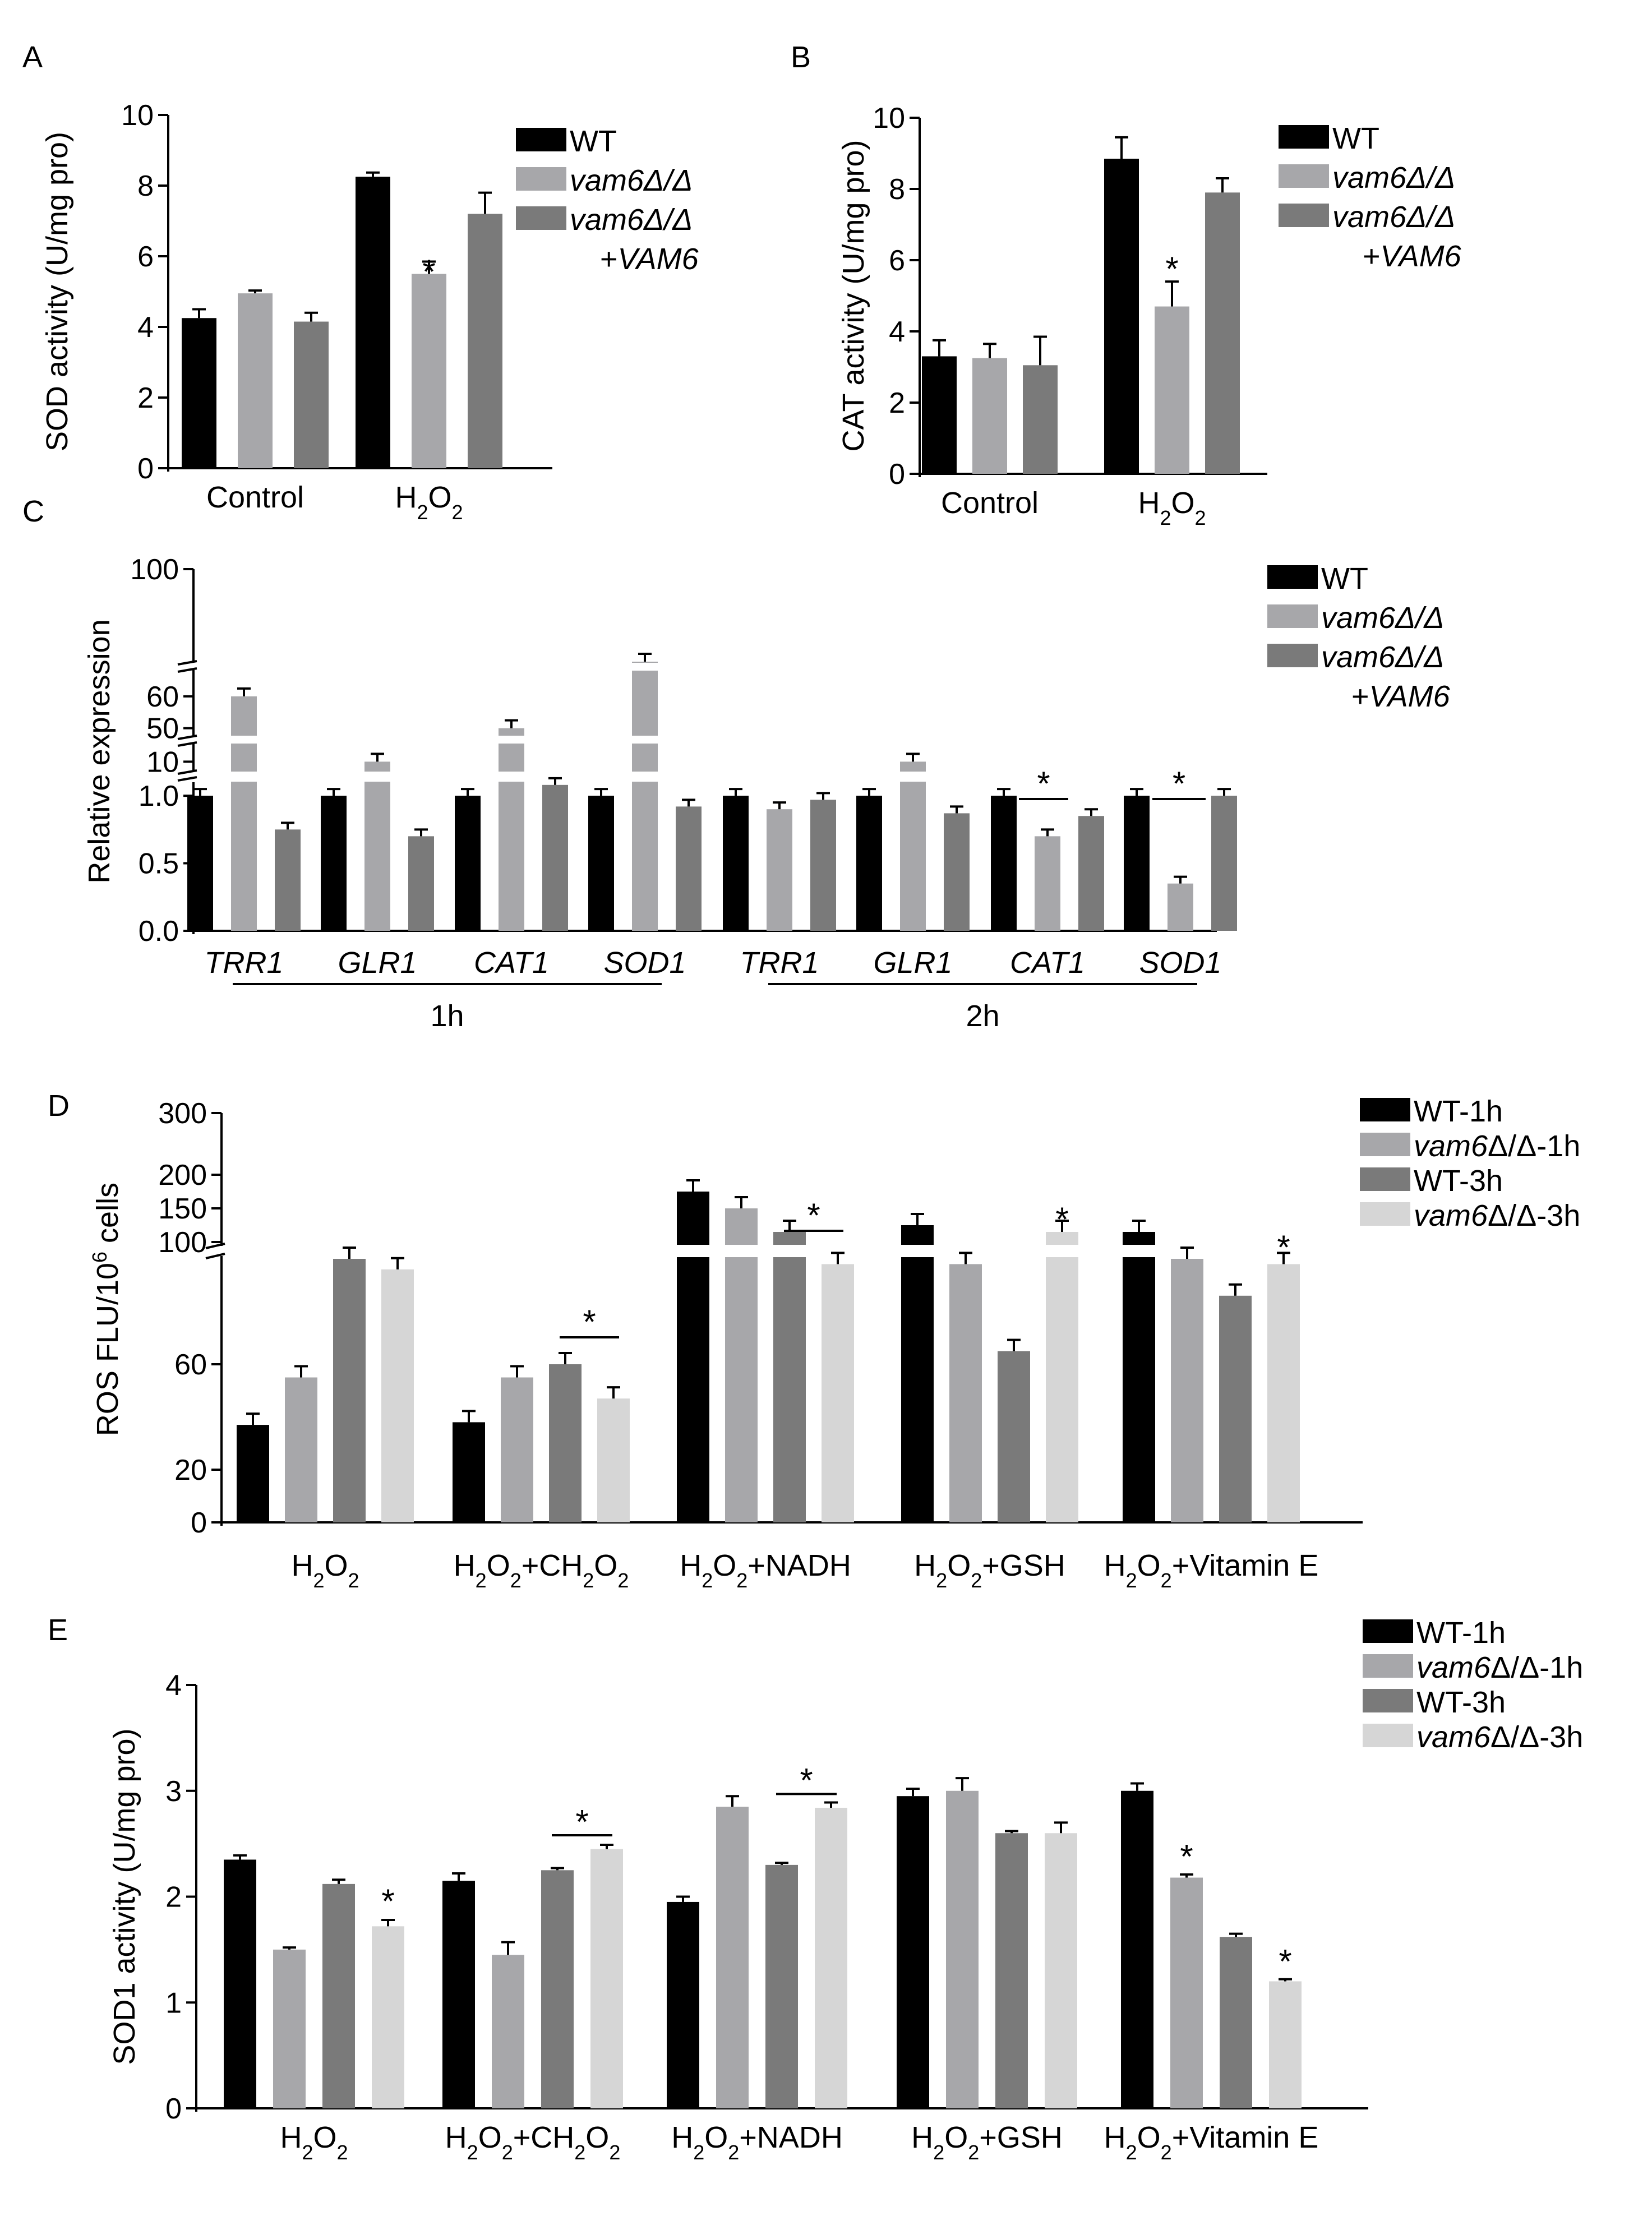 The height and width of the screenshot is (2239, 1652). I want to click on legend-label: WT-1h, so click(1458, 1111).